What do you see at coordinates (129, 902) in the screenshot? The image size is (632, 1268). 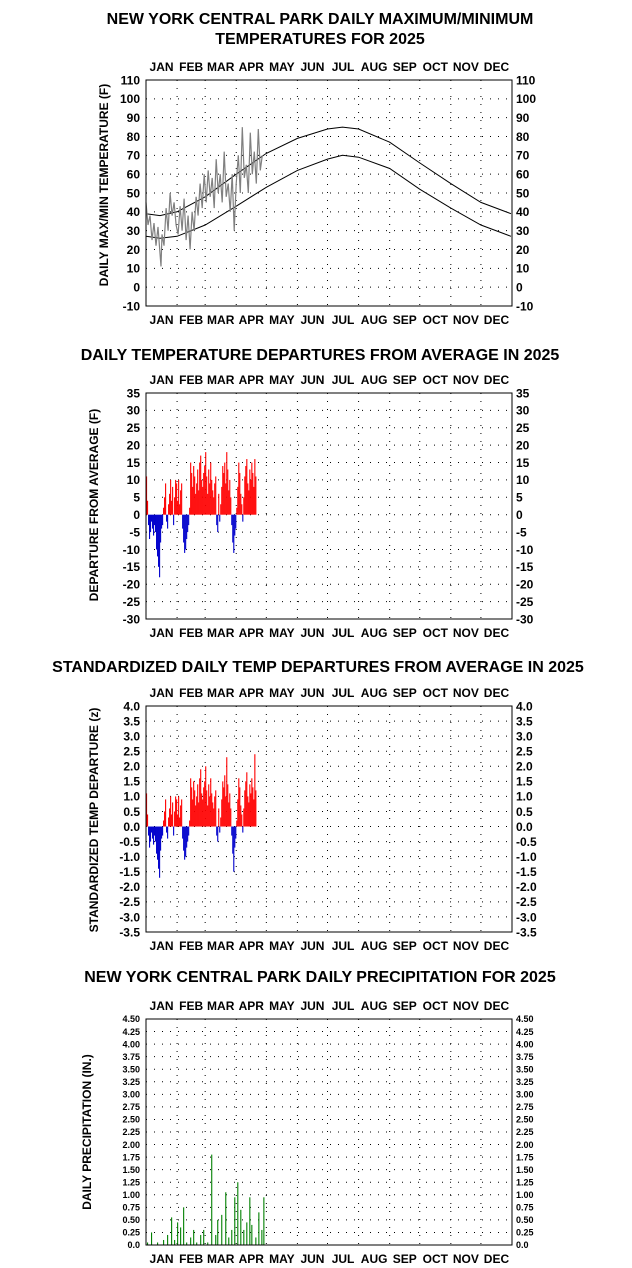 I see `y-tick-label-left: -2.5` at bounding box center [129, 902].